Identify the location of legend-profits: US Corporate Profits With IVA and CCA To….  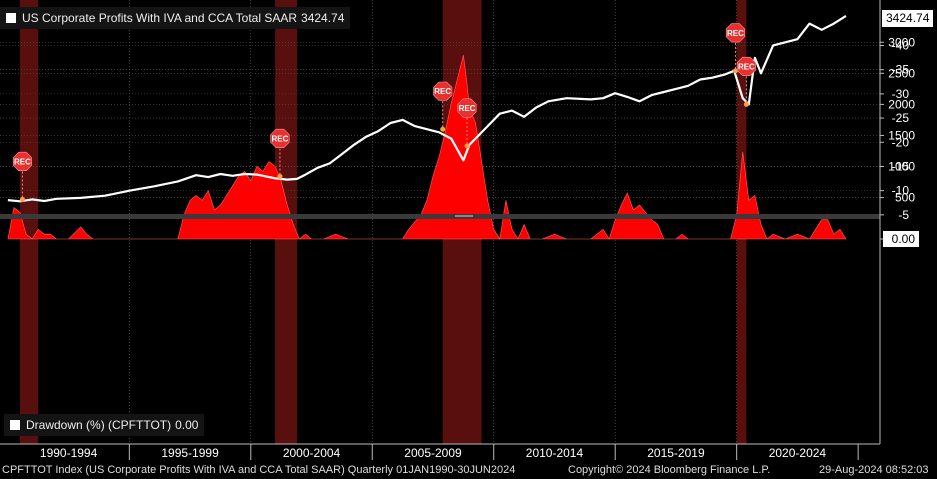
(175, 18).